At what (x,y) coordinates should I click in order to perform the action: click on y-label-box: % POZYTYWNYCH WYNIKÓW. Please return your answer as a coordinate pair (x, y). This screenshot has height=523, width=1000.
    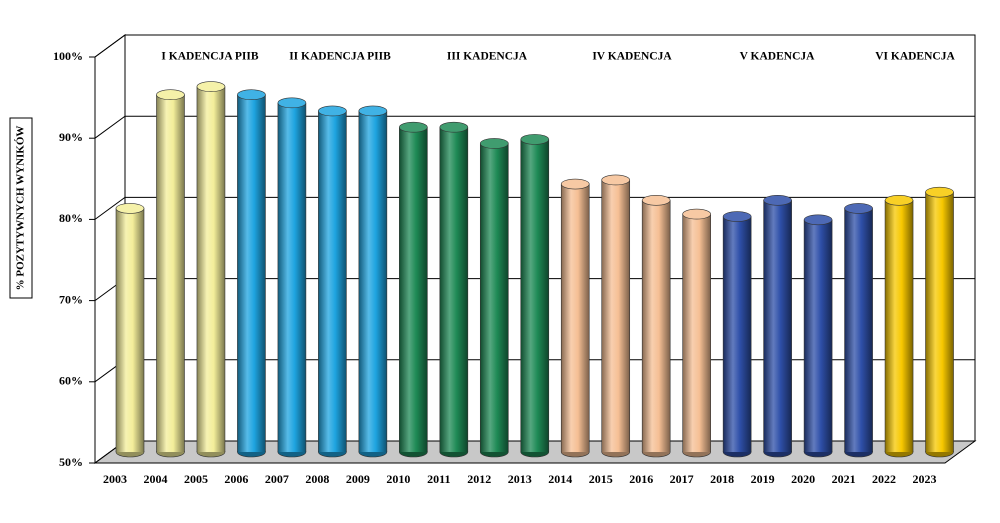
    Looking at the image, I should click on (21, 208).